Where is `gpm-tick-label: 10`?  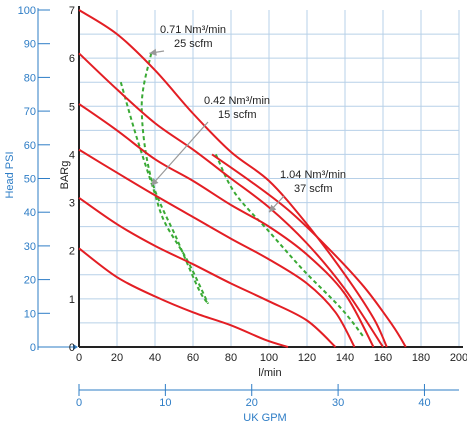
gpm-tick-label: 10 is located at coordinates (165, 403).